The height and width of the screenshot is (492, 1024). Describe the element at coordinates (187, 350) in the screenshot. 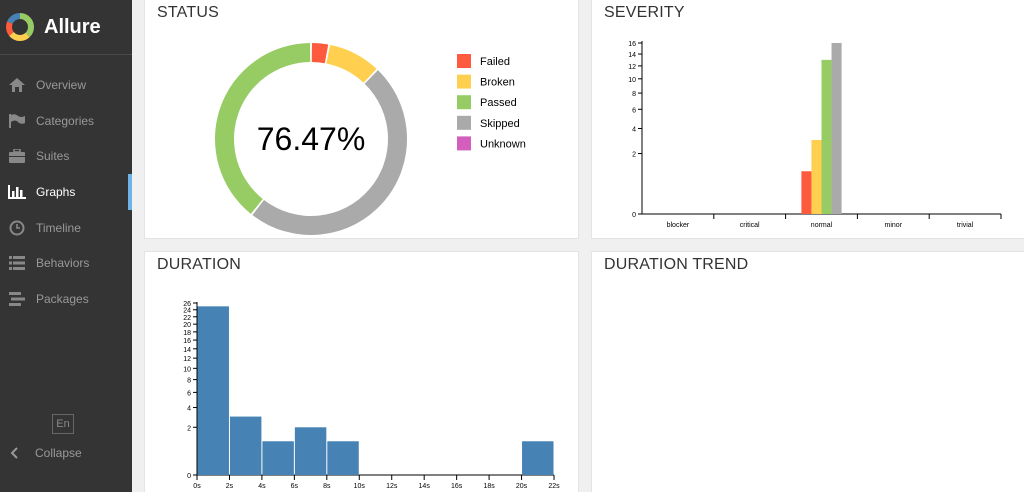

I see `duration-y-tick-label: 14` at that location.